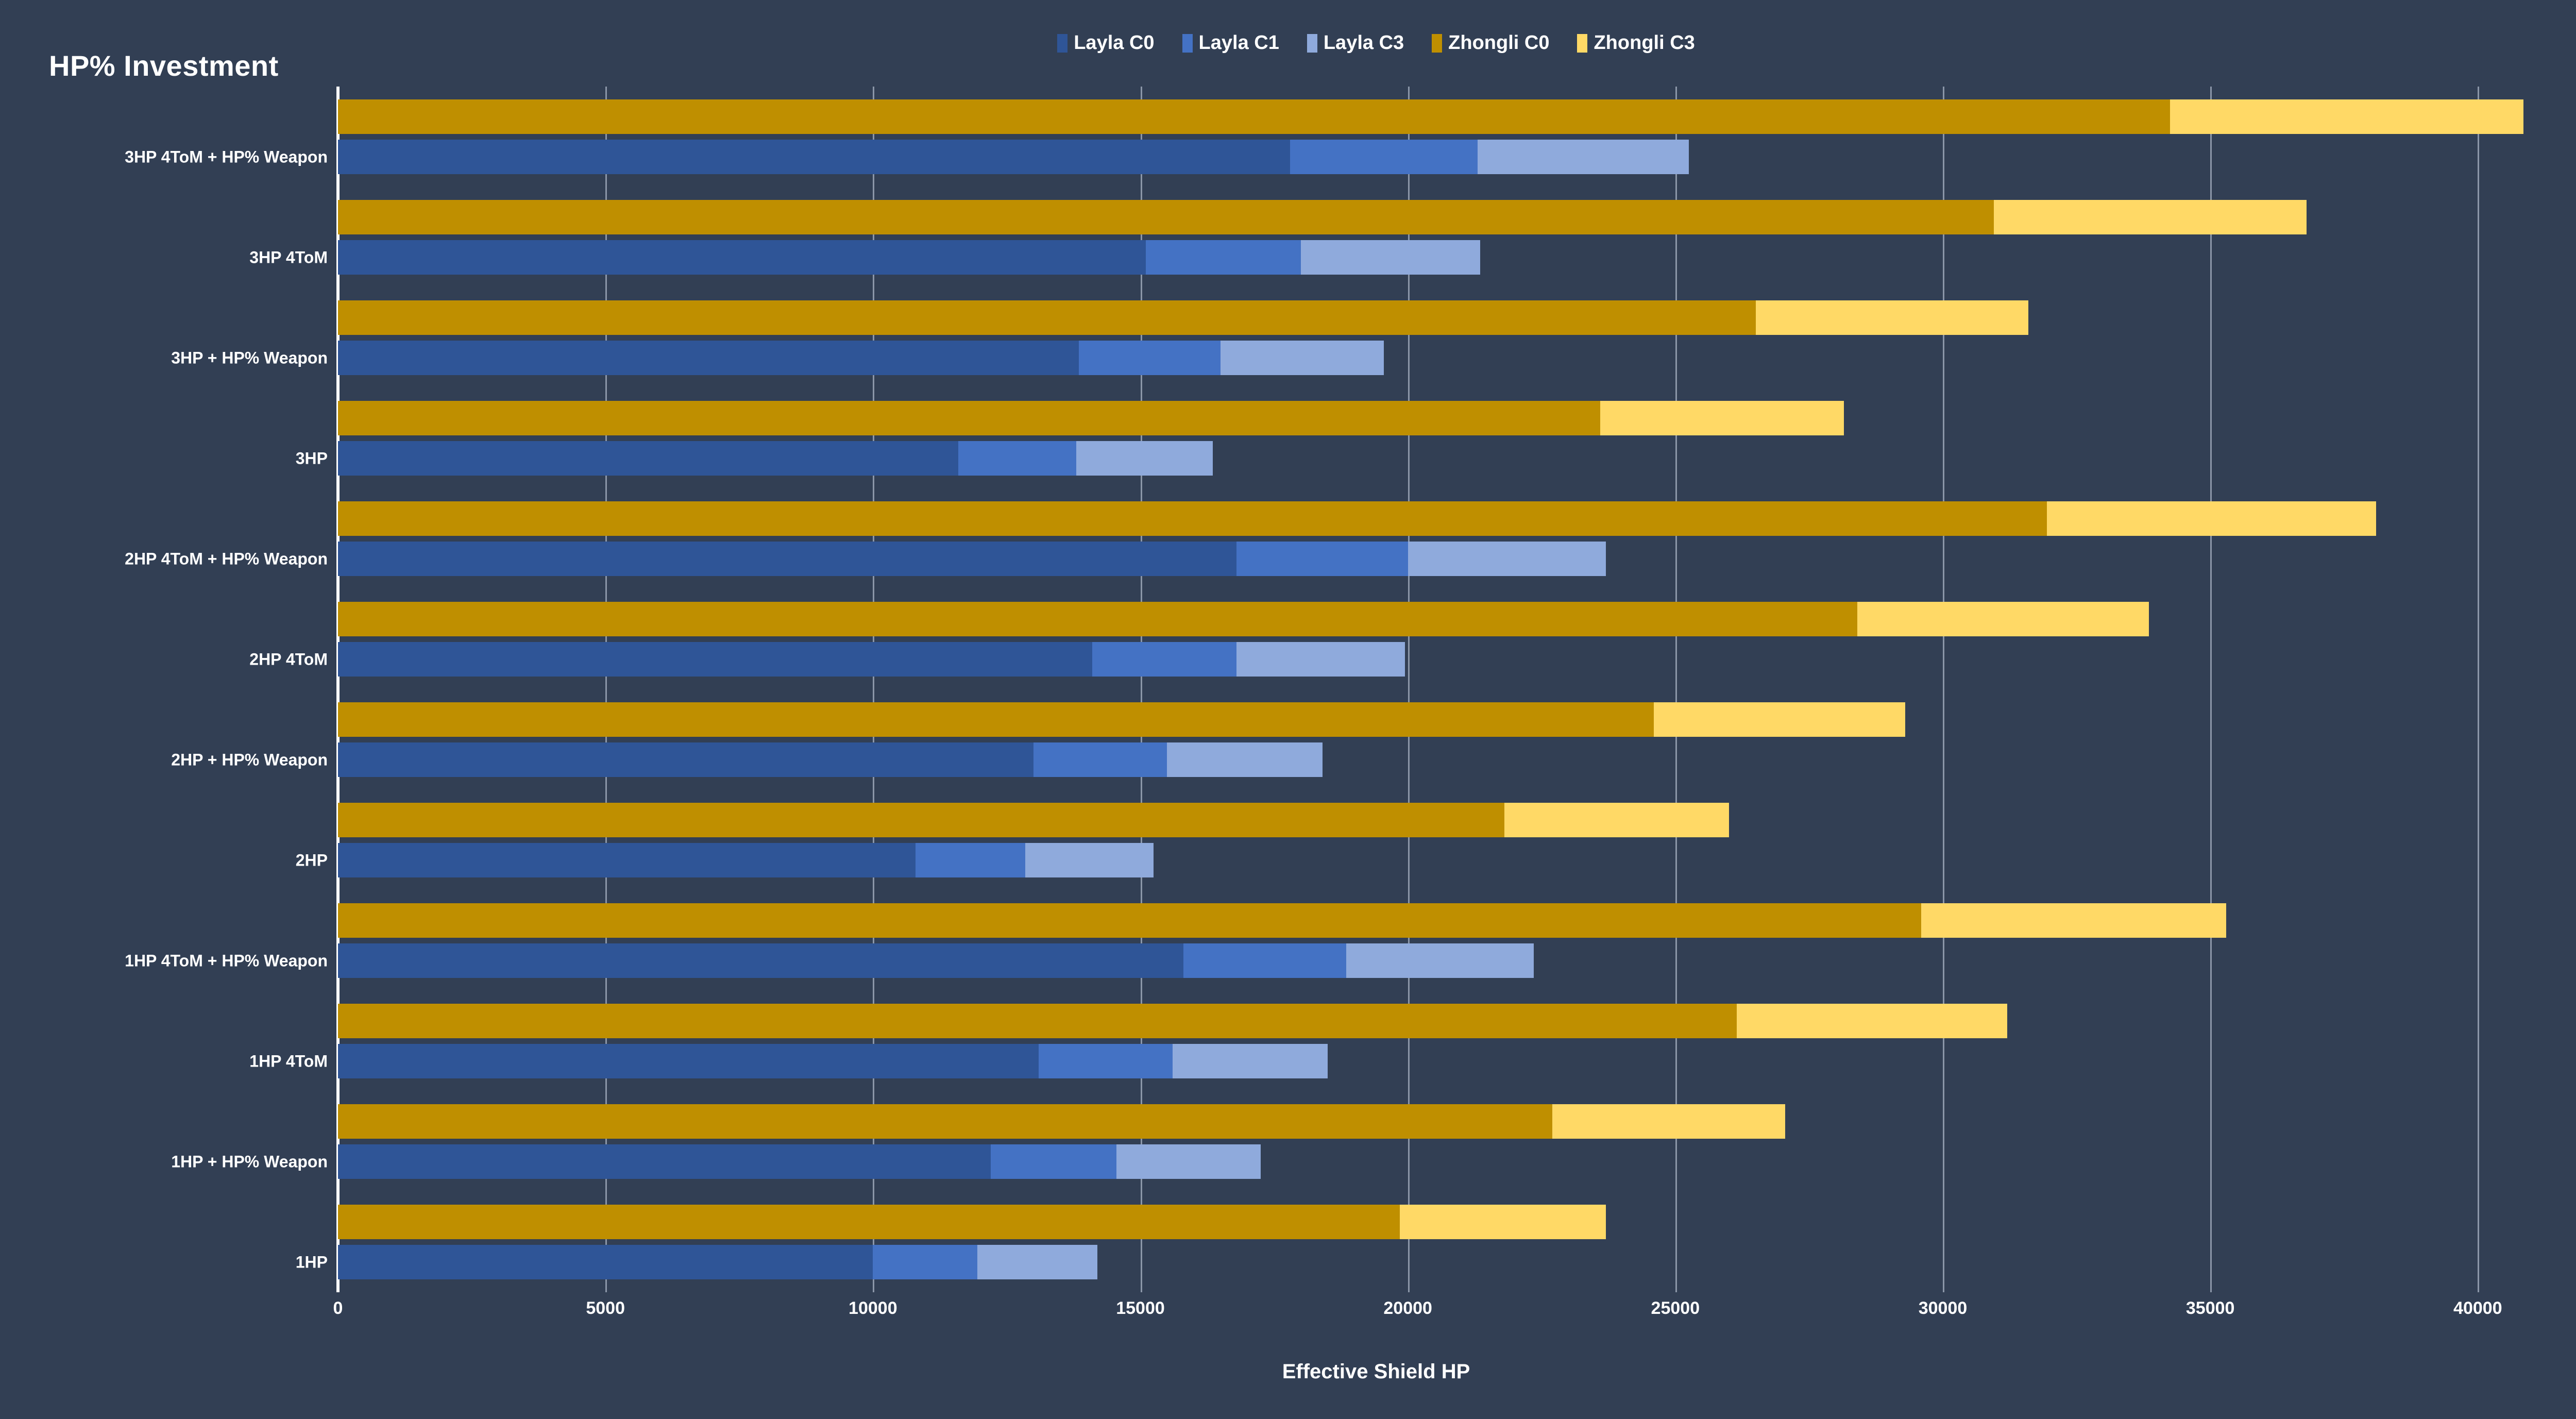  I want to click on page-title: HP% Investment, so click(164, 65).